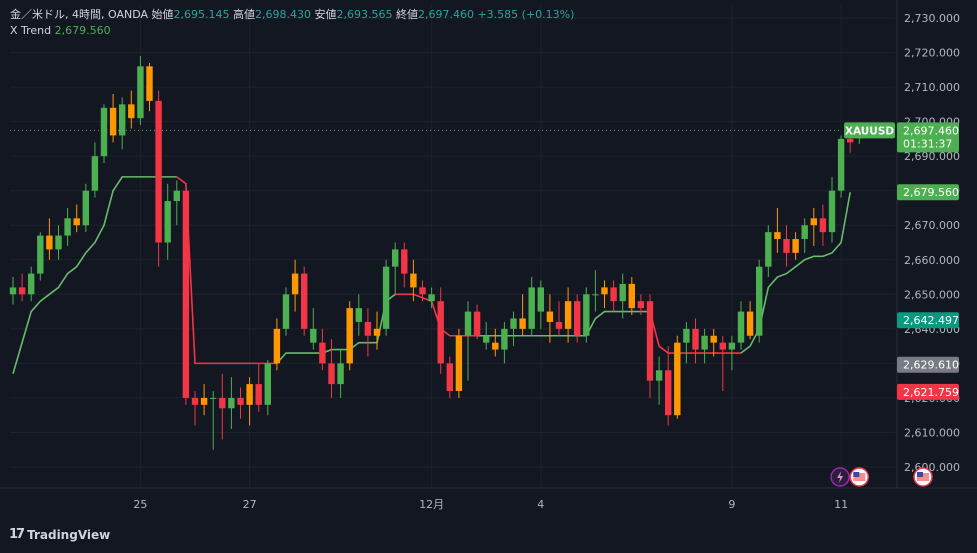 The height and width of the screenshot is (553, 977). What do you see at coordinates (931, 192) in the screenshot?
I see `price-tag-value: 2,679.560` at bounding box center [931, 192].